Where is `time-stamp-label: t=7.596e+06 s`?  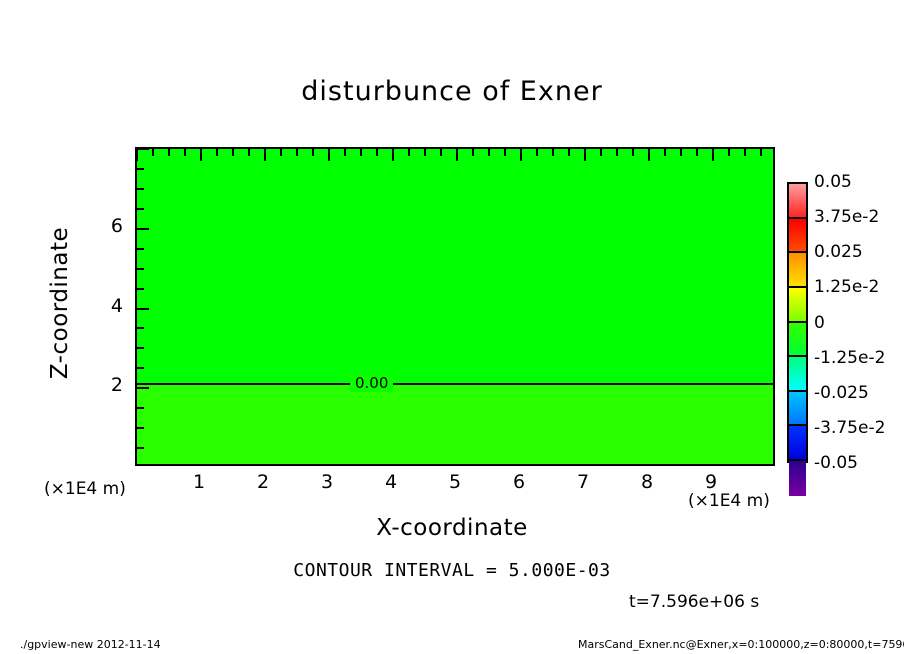
time-stamp-label: t=7.596e+06 s is located at coordinates (694, 602).